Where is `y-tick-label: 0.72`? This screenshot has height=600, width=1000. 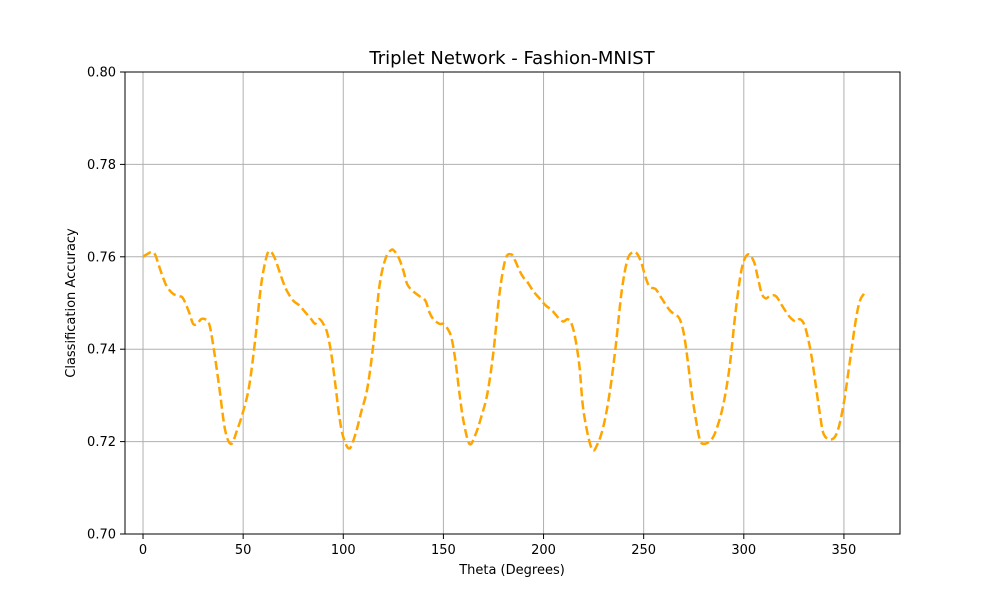
y-tick-label: 0.72 is located at coordinates (101, 442).